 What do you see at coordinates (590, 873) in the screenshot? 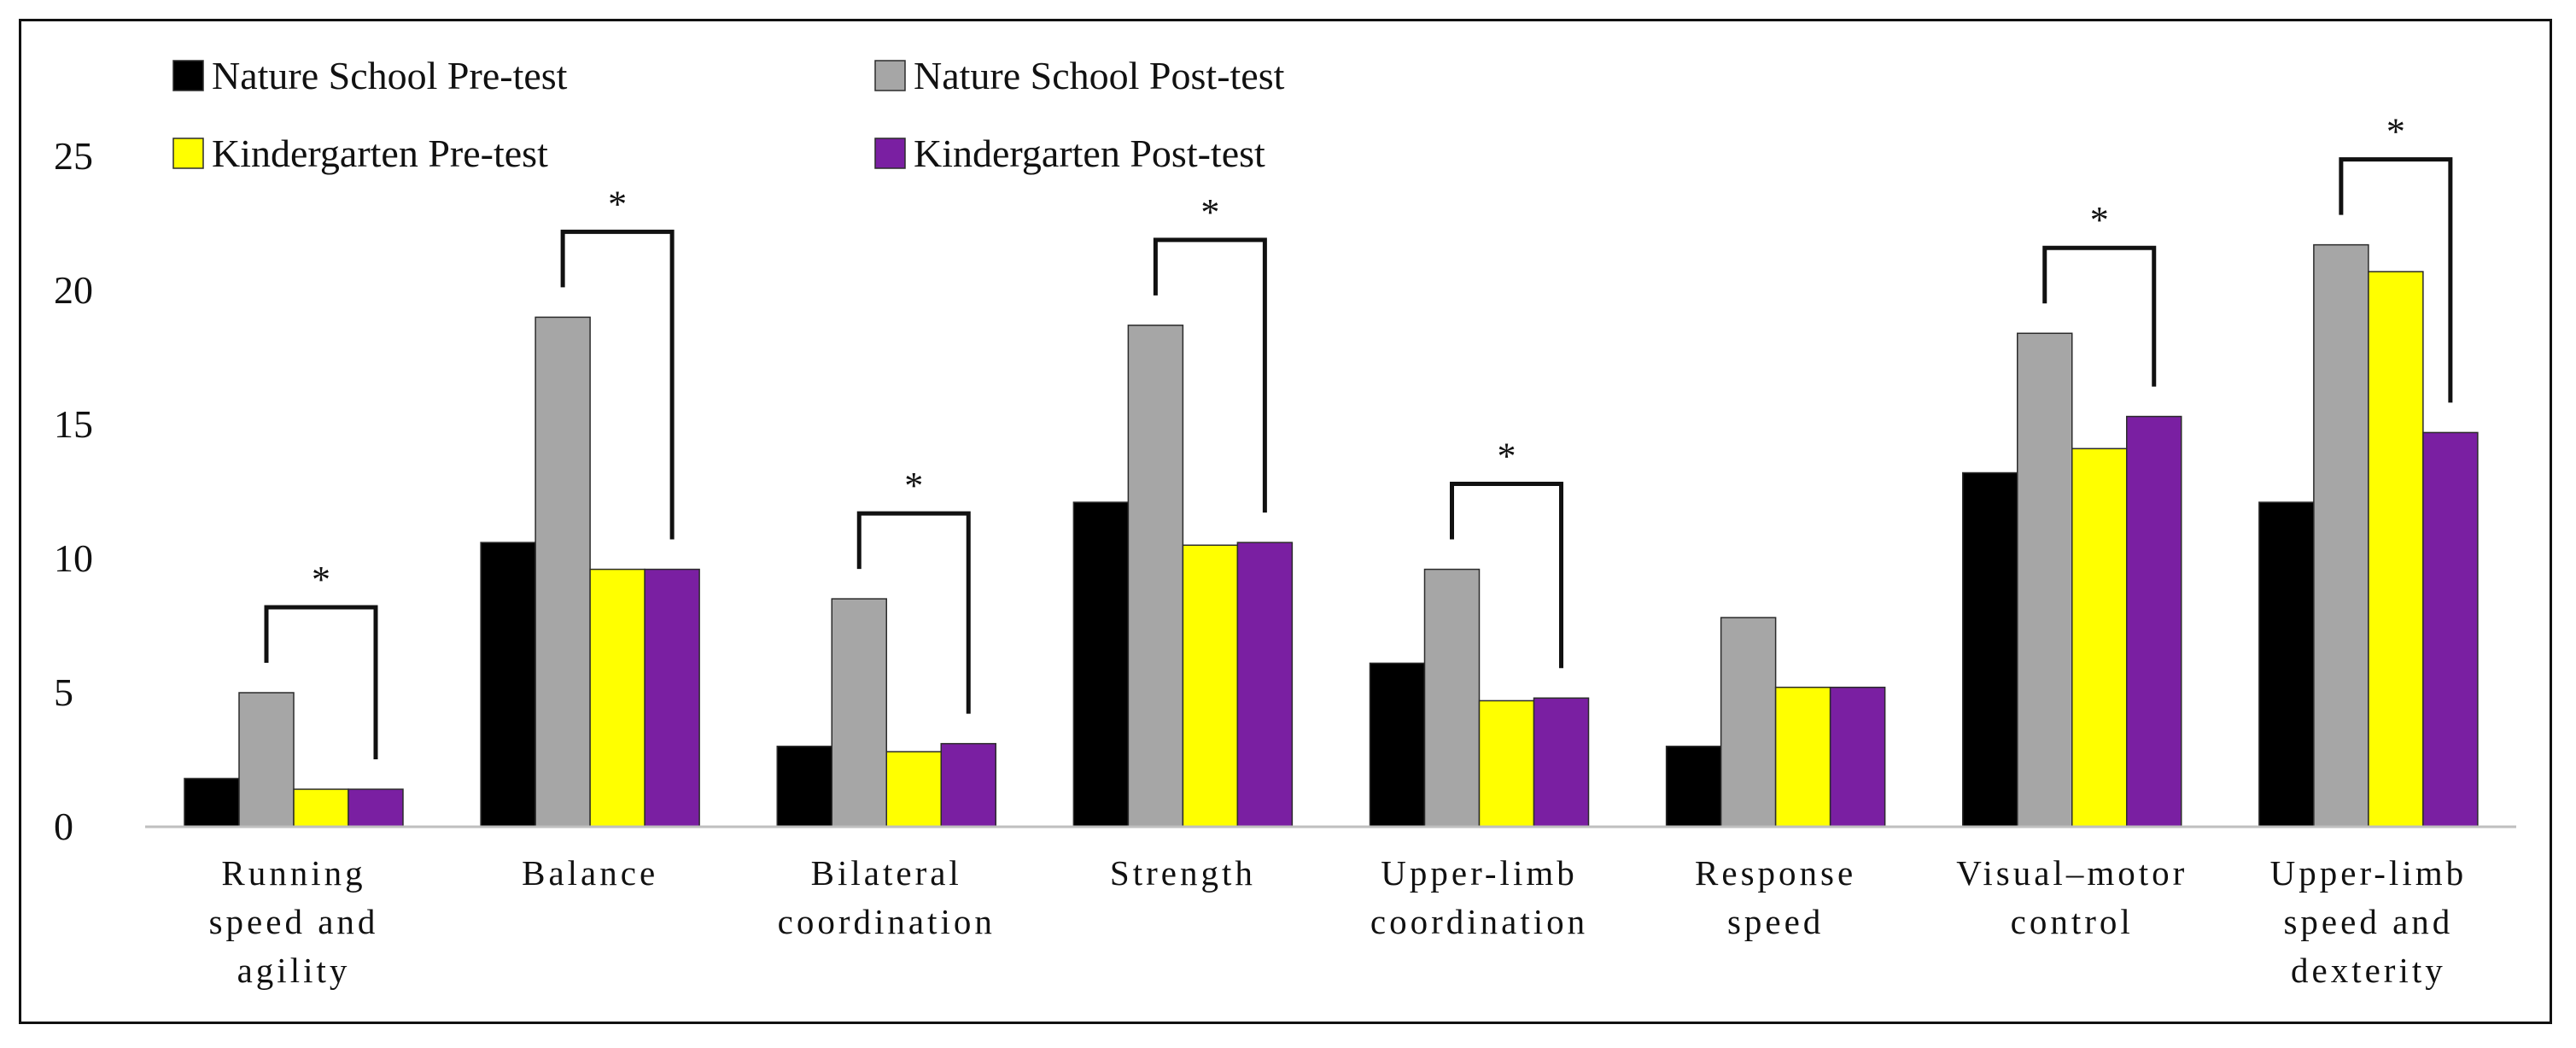
I see `category-label: Balance` at bounding box center [590, 873].